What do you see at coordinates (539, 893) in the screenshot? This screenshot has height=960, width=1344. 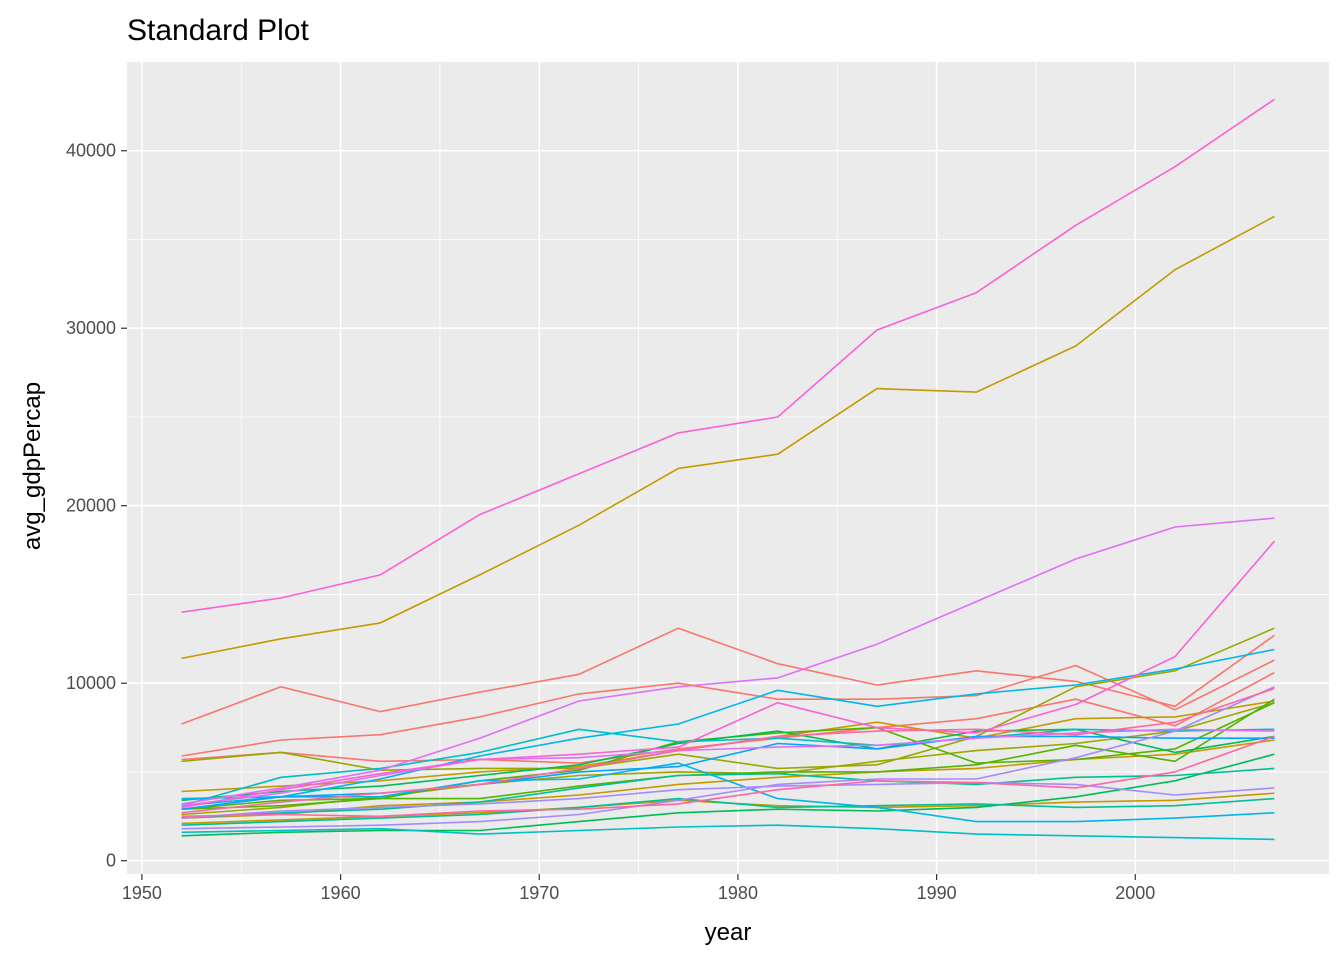 I see `x-tick-label: 1970` at bounding box center [539, 893].